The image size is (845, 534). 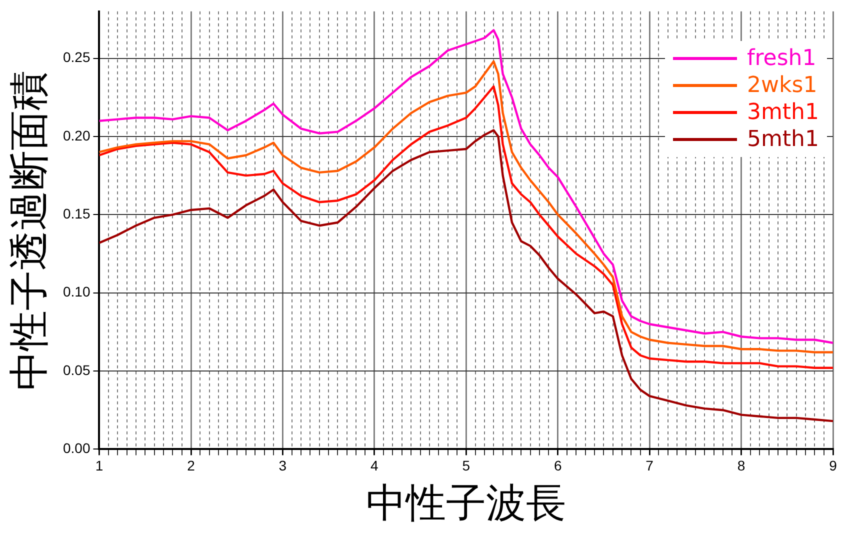 What do you see at coordinates (466, 465) in the screenshot?
I see `x-tick-label: 5` at bounding box center [466, 465].